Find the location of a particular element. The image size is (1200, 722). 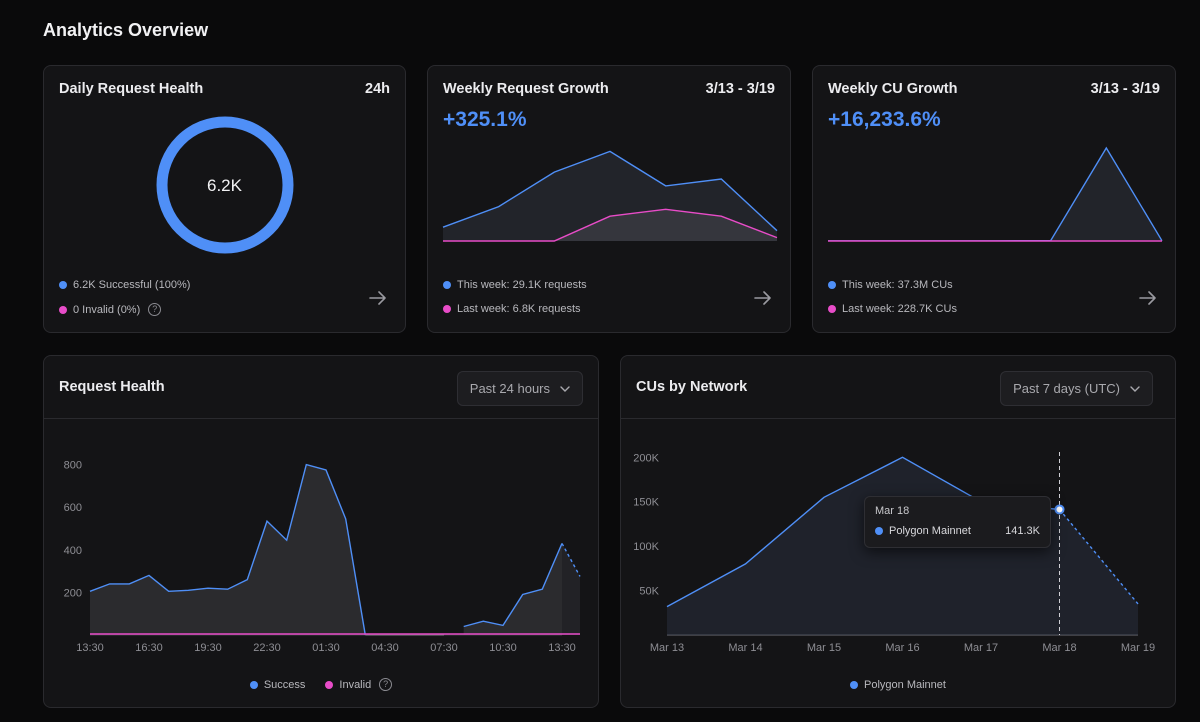

y-tick-label: 150K is located at coordinates (646, 503).